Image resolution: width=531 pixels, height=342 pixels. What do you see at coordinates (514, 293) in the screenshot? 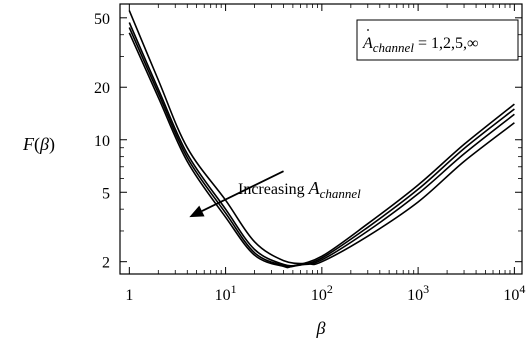
I see `x-tick-label: 10⁴` at bounding box center [514, 293].